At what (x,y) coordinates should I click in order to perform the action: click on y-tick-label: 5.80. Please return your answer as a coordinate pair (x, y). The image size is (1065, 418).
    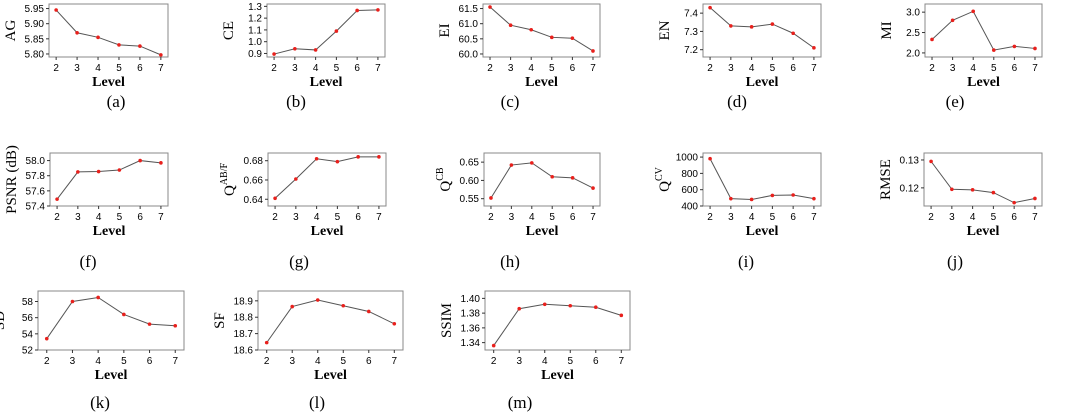
    Looking at the image, I should click on (35, 54).